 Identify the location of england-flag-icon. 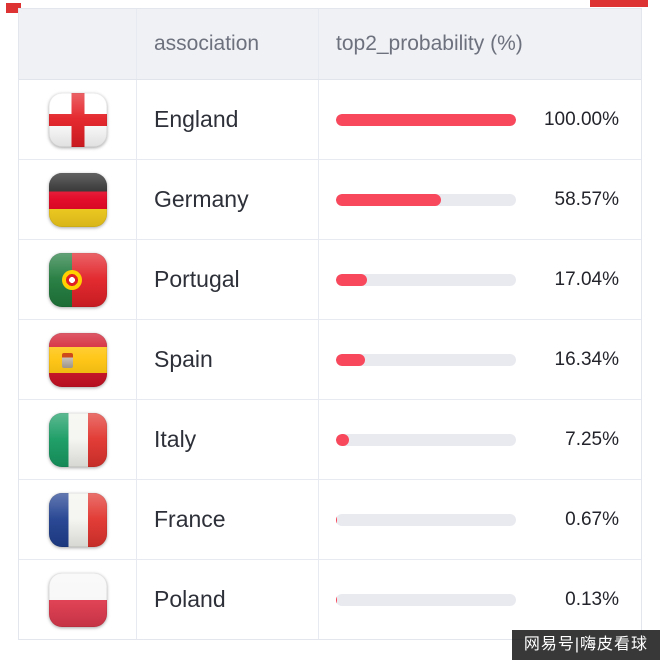
(77, 119).